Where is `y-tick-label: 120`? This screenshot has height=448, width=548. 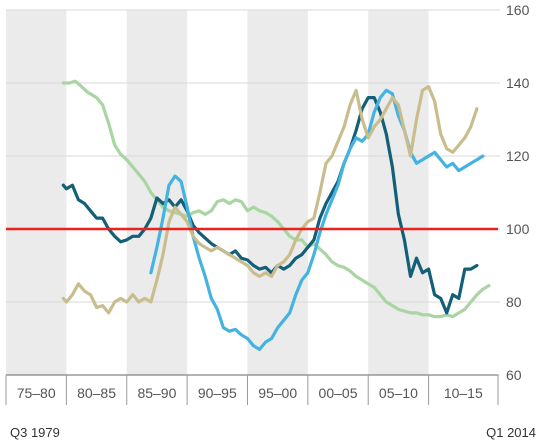
y-tick-label: 120 is located at coordinates (518, 156).